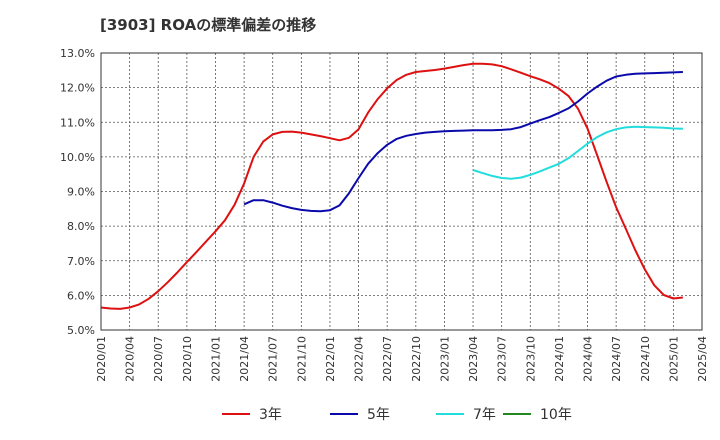  Describe the element at coordinates (616, 359) in the screenshot. I see `x-tick-label: 2024/07` at that location.